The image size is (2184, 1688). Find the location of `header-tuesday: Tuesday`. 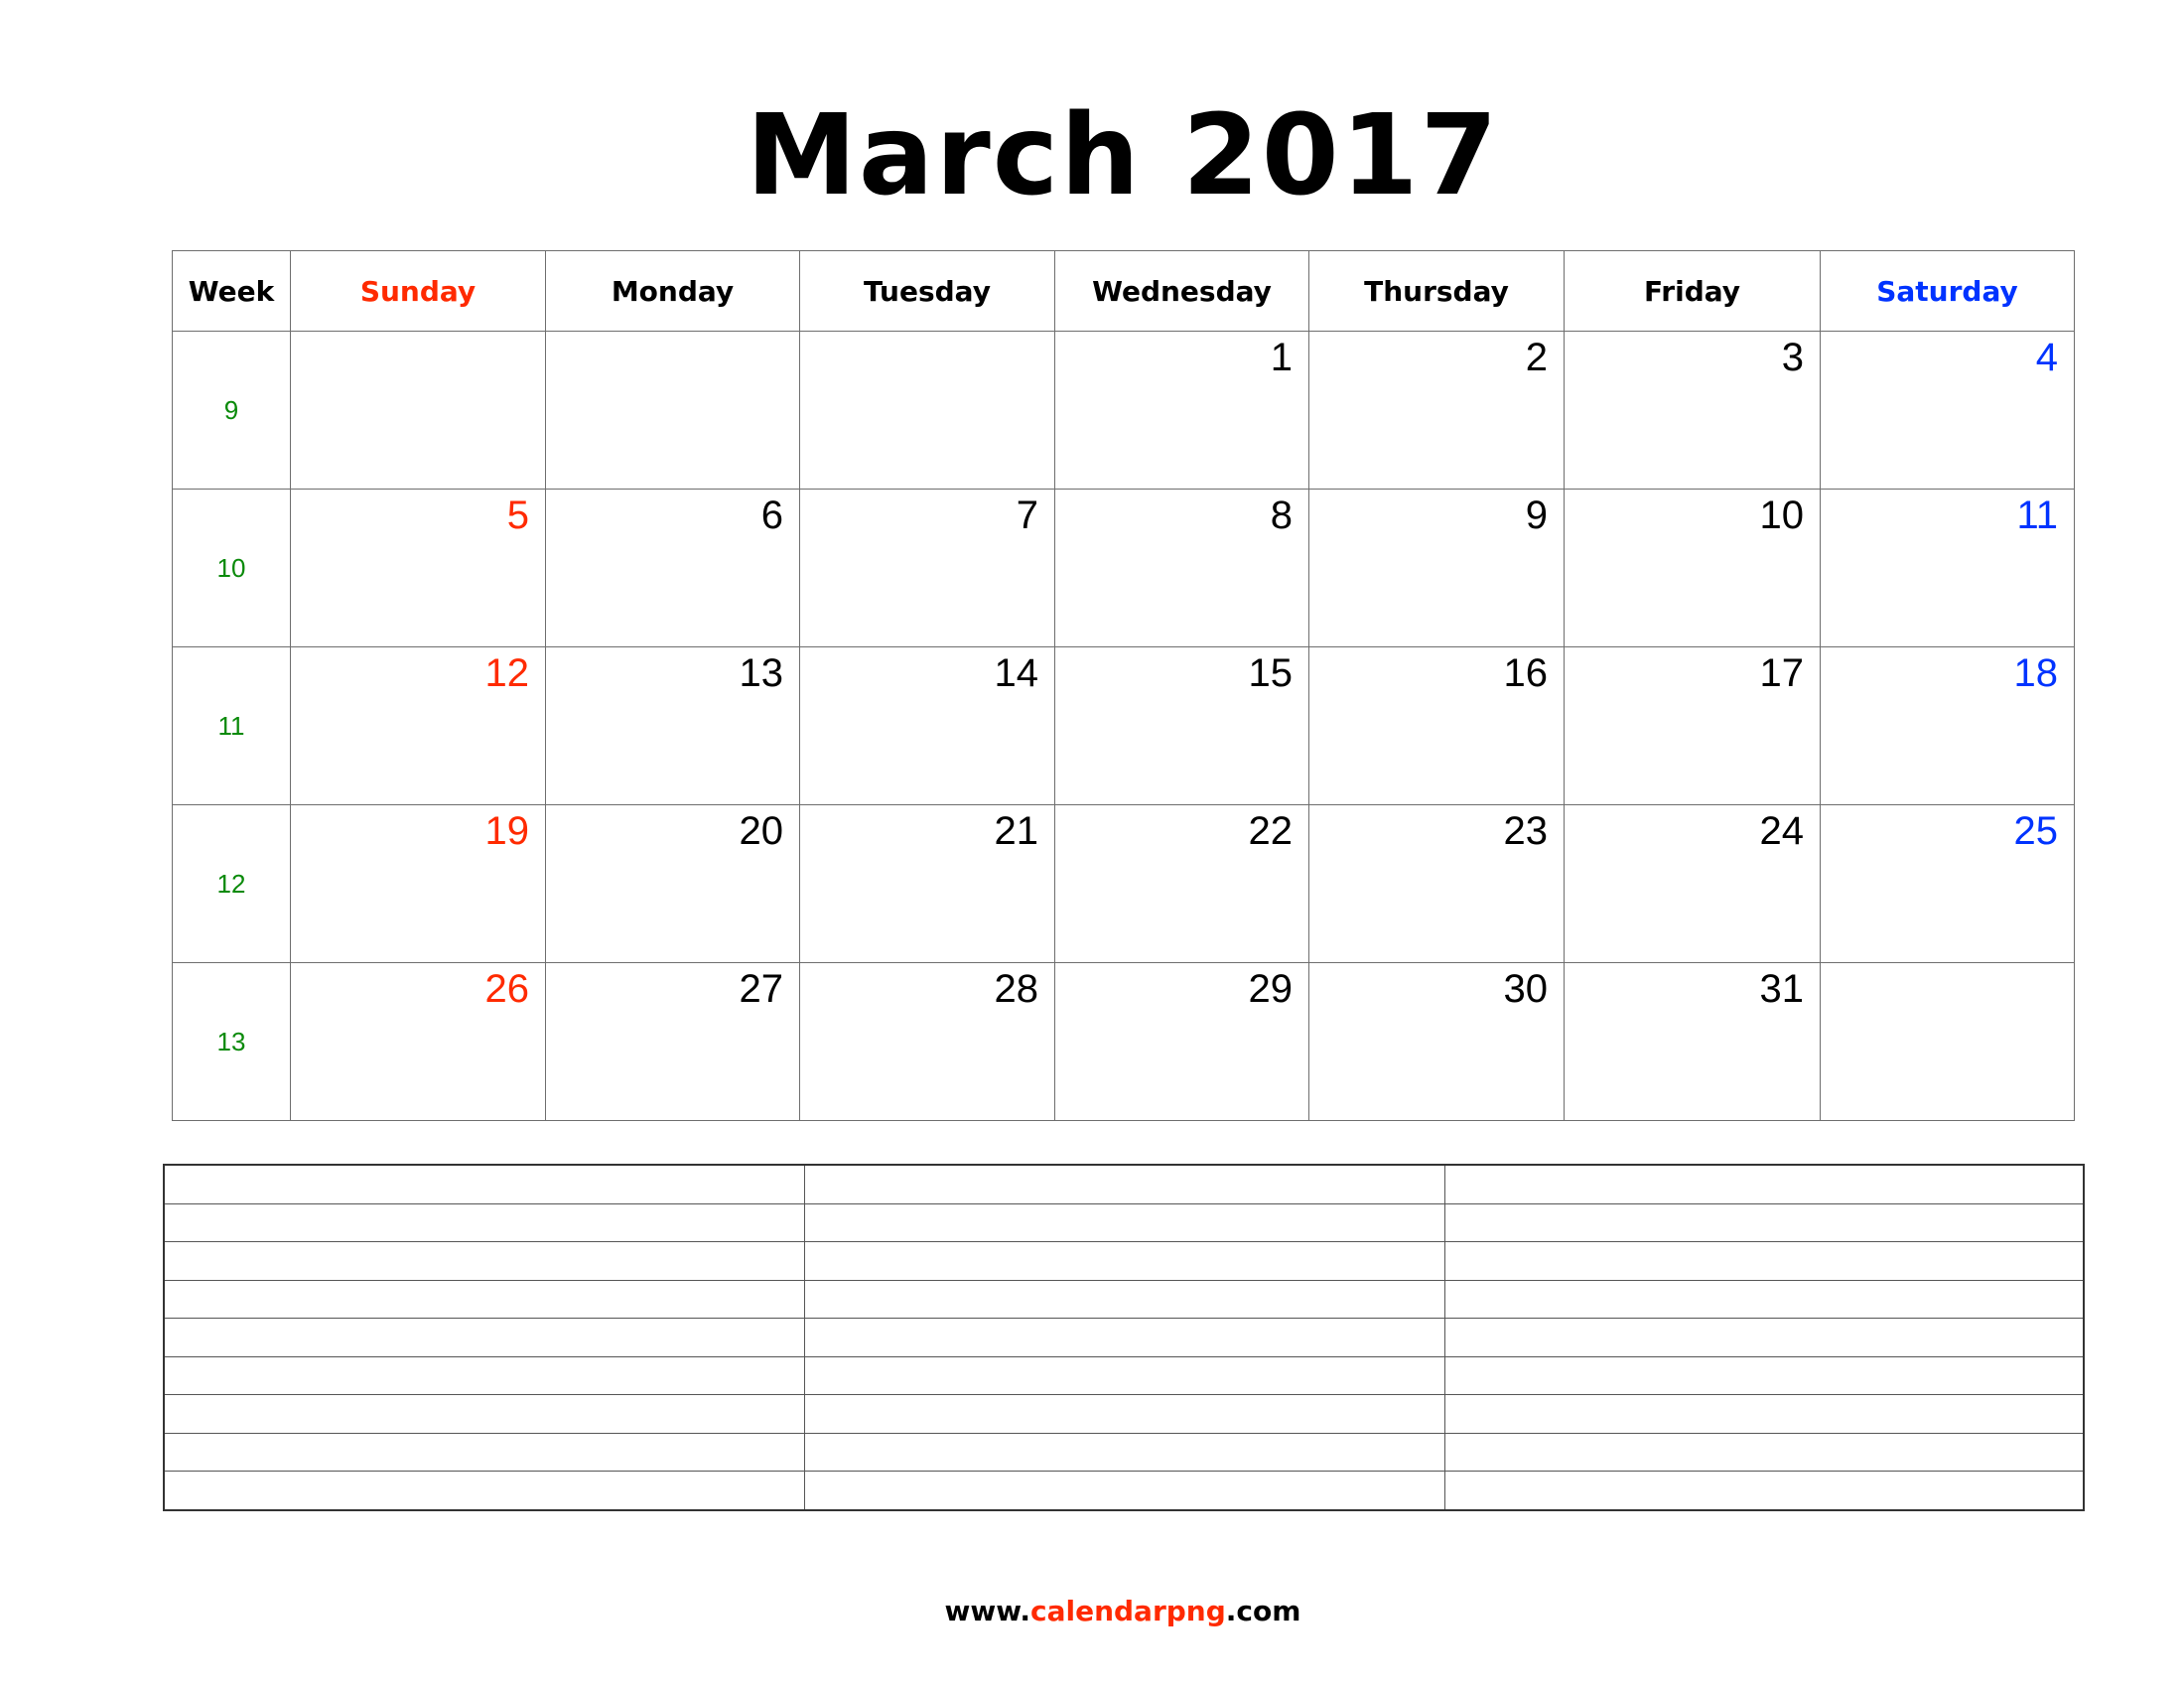

header-tuesday: Tuesday is located at coordinates (927, 291).